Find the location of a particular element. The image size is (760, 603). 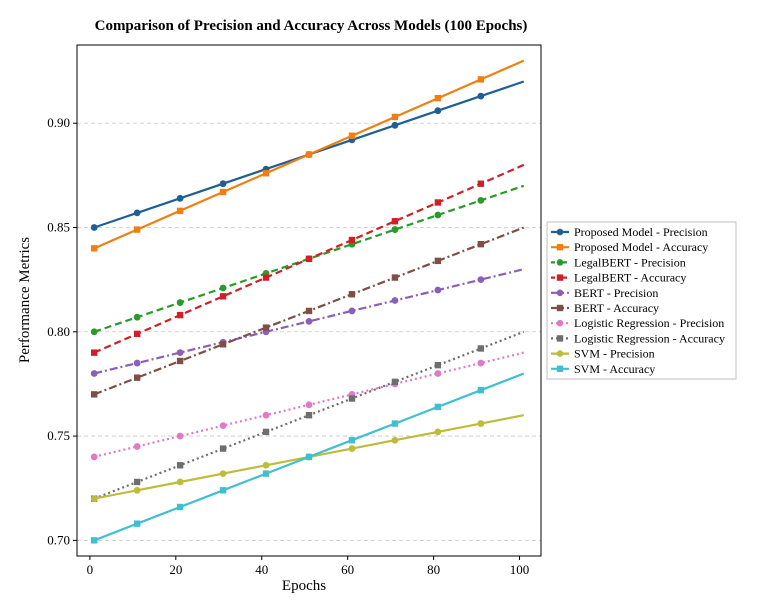

legend-item: LegalBERT - Accuracy is located at coordinates (618, 278).